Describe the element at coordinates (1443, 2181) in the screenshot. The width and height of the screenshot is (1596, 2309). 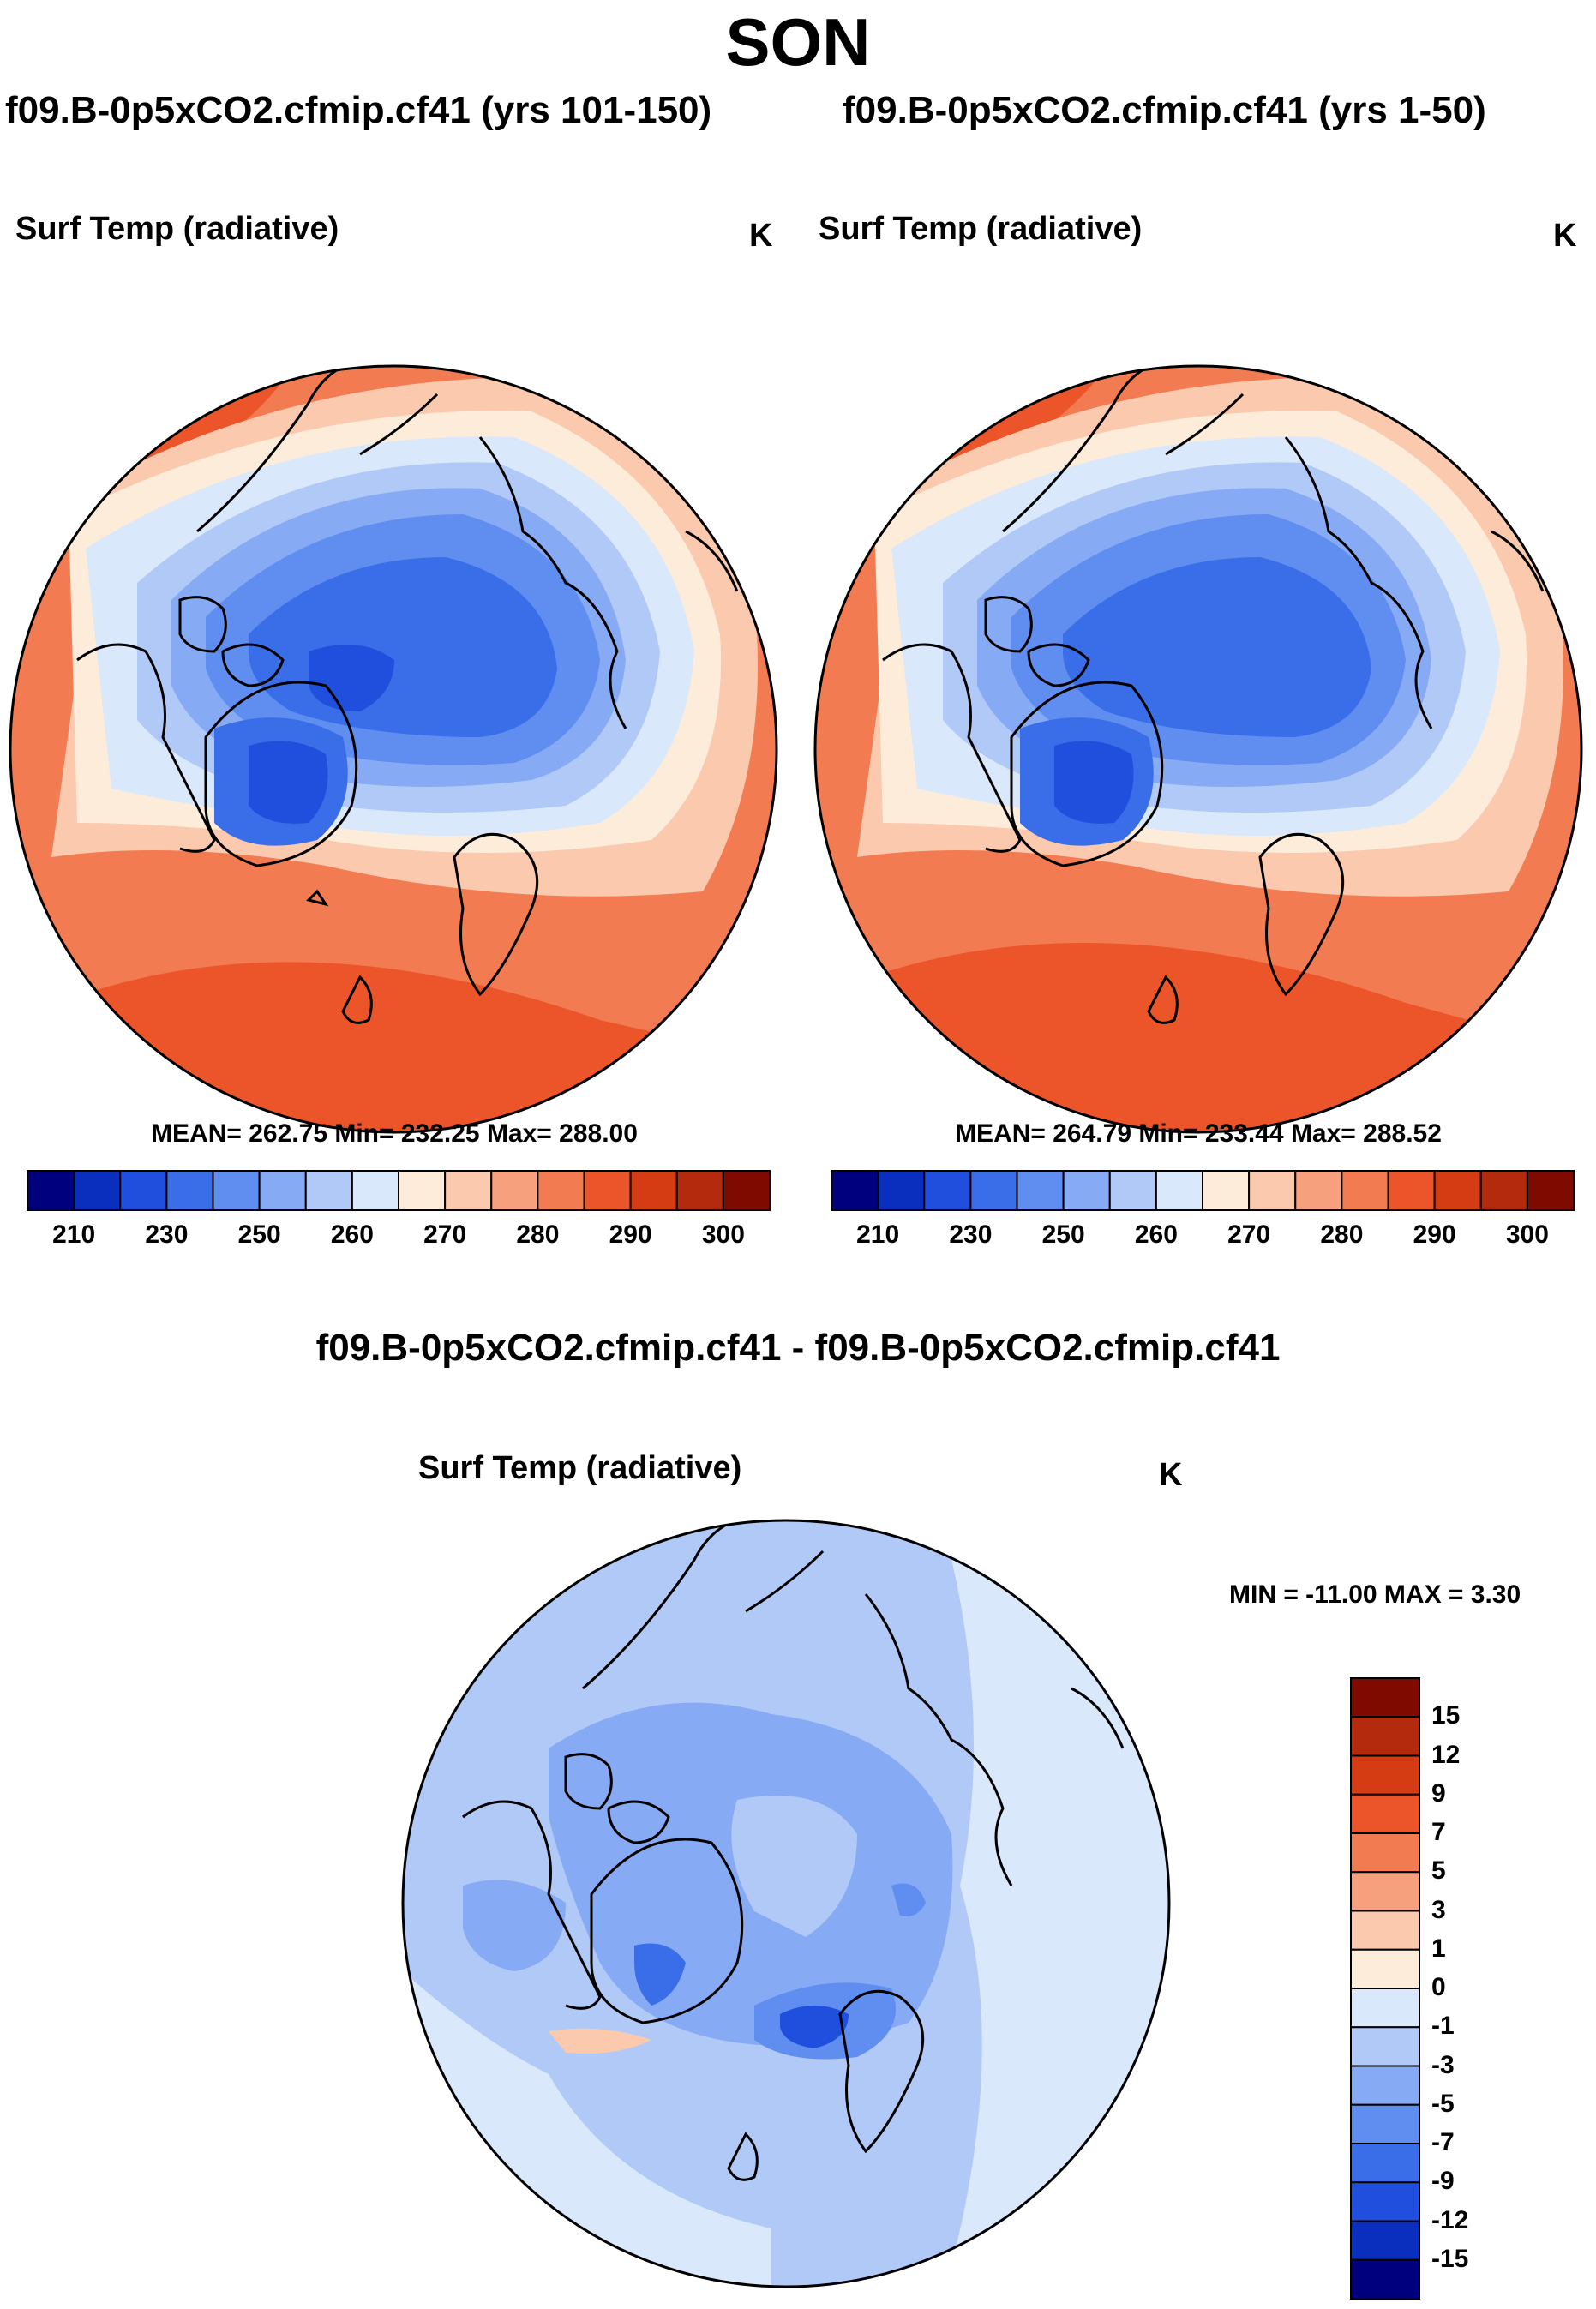
I see `colorbar-tick-label: -9` at that location.